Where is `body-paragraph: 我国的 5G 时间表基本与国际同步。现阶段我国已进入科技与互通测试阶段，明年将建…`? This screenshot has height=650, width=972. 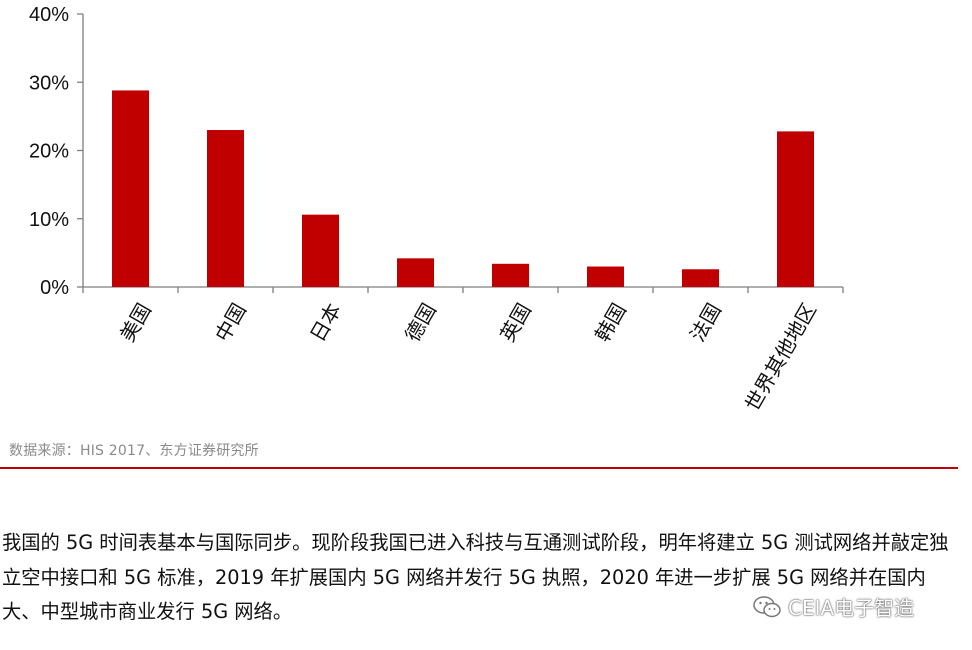
body-paragraph: 我国的 5G 时间表基本与国际同步。现阶段我国已进入科技与互通测试阶段，明年将建… is located at coordinates (475, 577).